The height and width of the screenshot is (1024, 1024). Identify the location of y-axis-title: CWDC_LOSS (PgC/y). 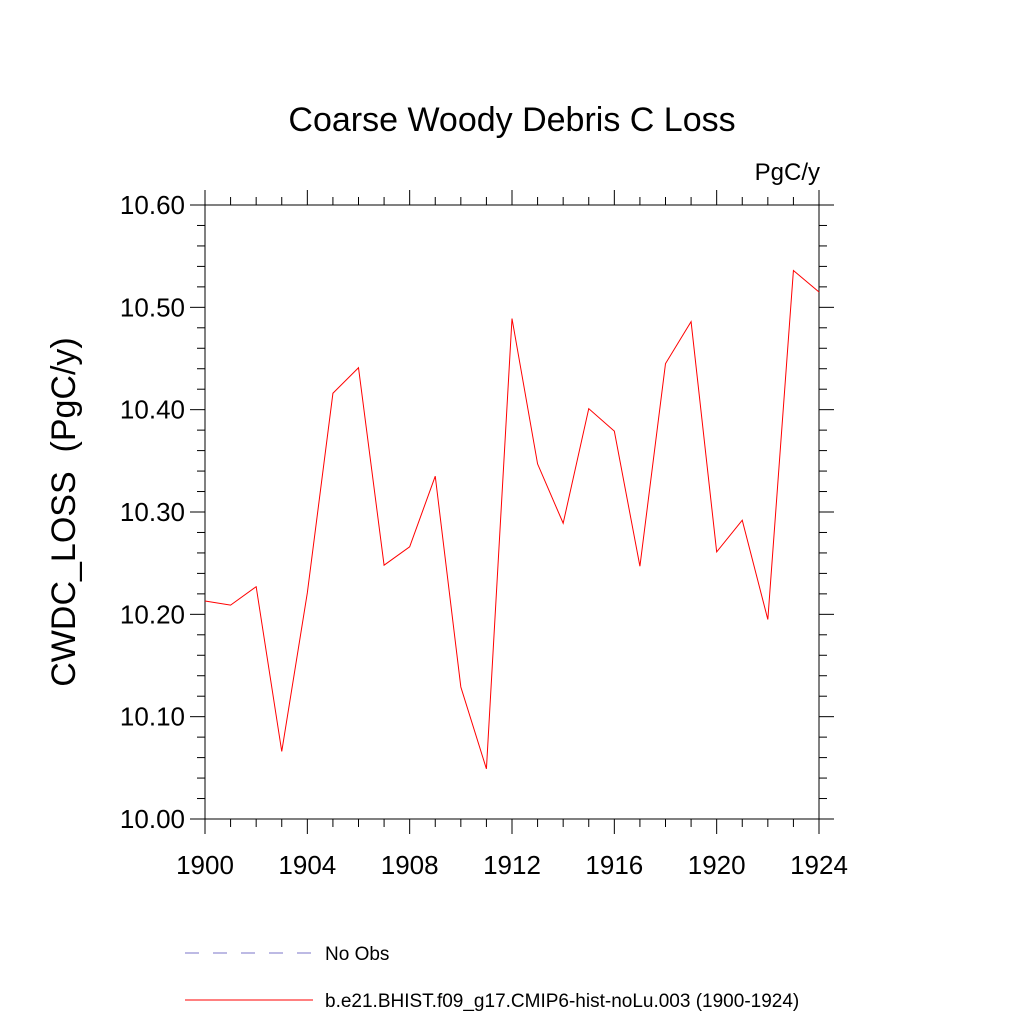
(64, 512).